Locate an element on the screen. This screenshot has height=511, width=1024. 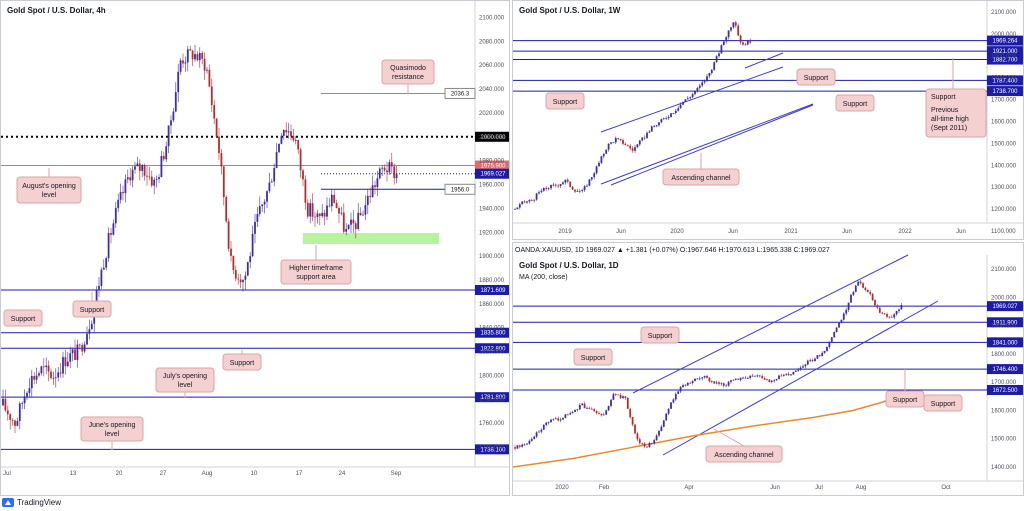
y-tick-label: 1600.000 is located at coordinates (1004, 122).